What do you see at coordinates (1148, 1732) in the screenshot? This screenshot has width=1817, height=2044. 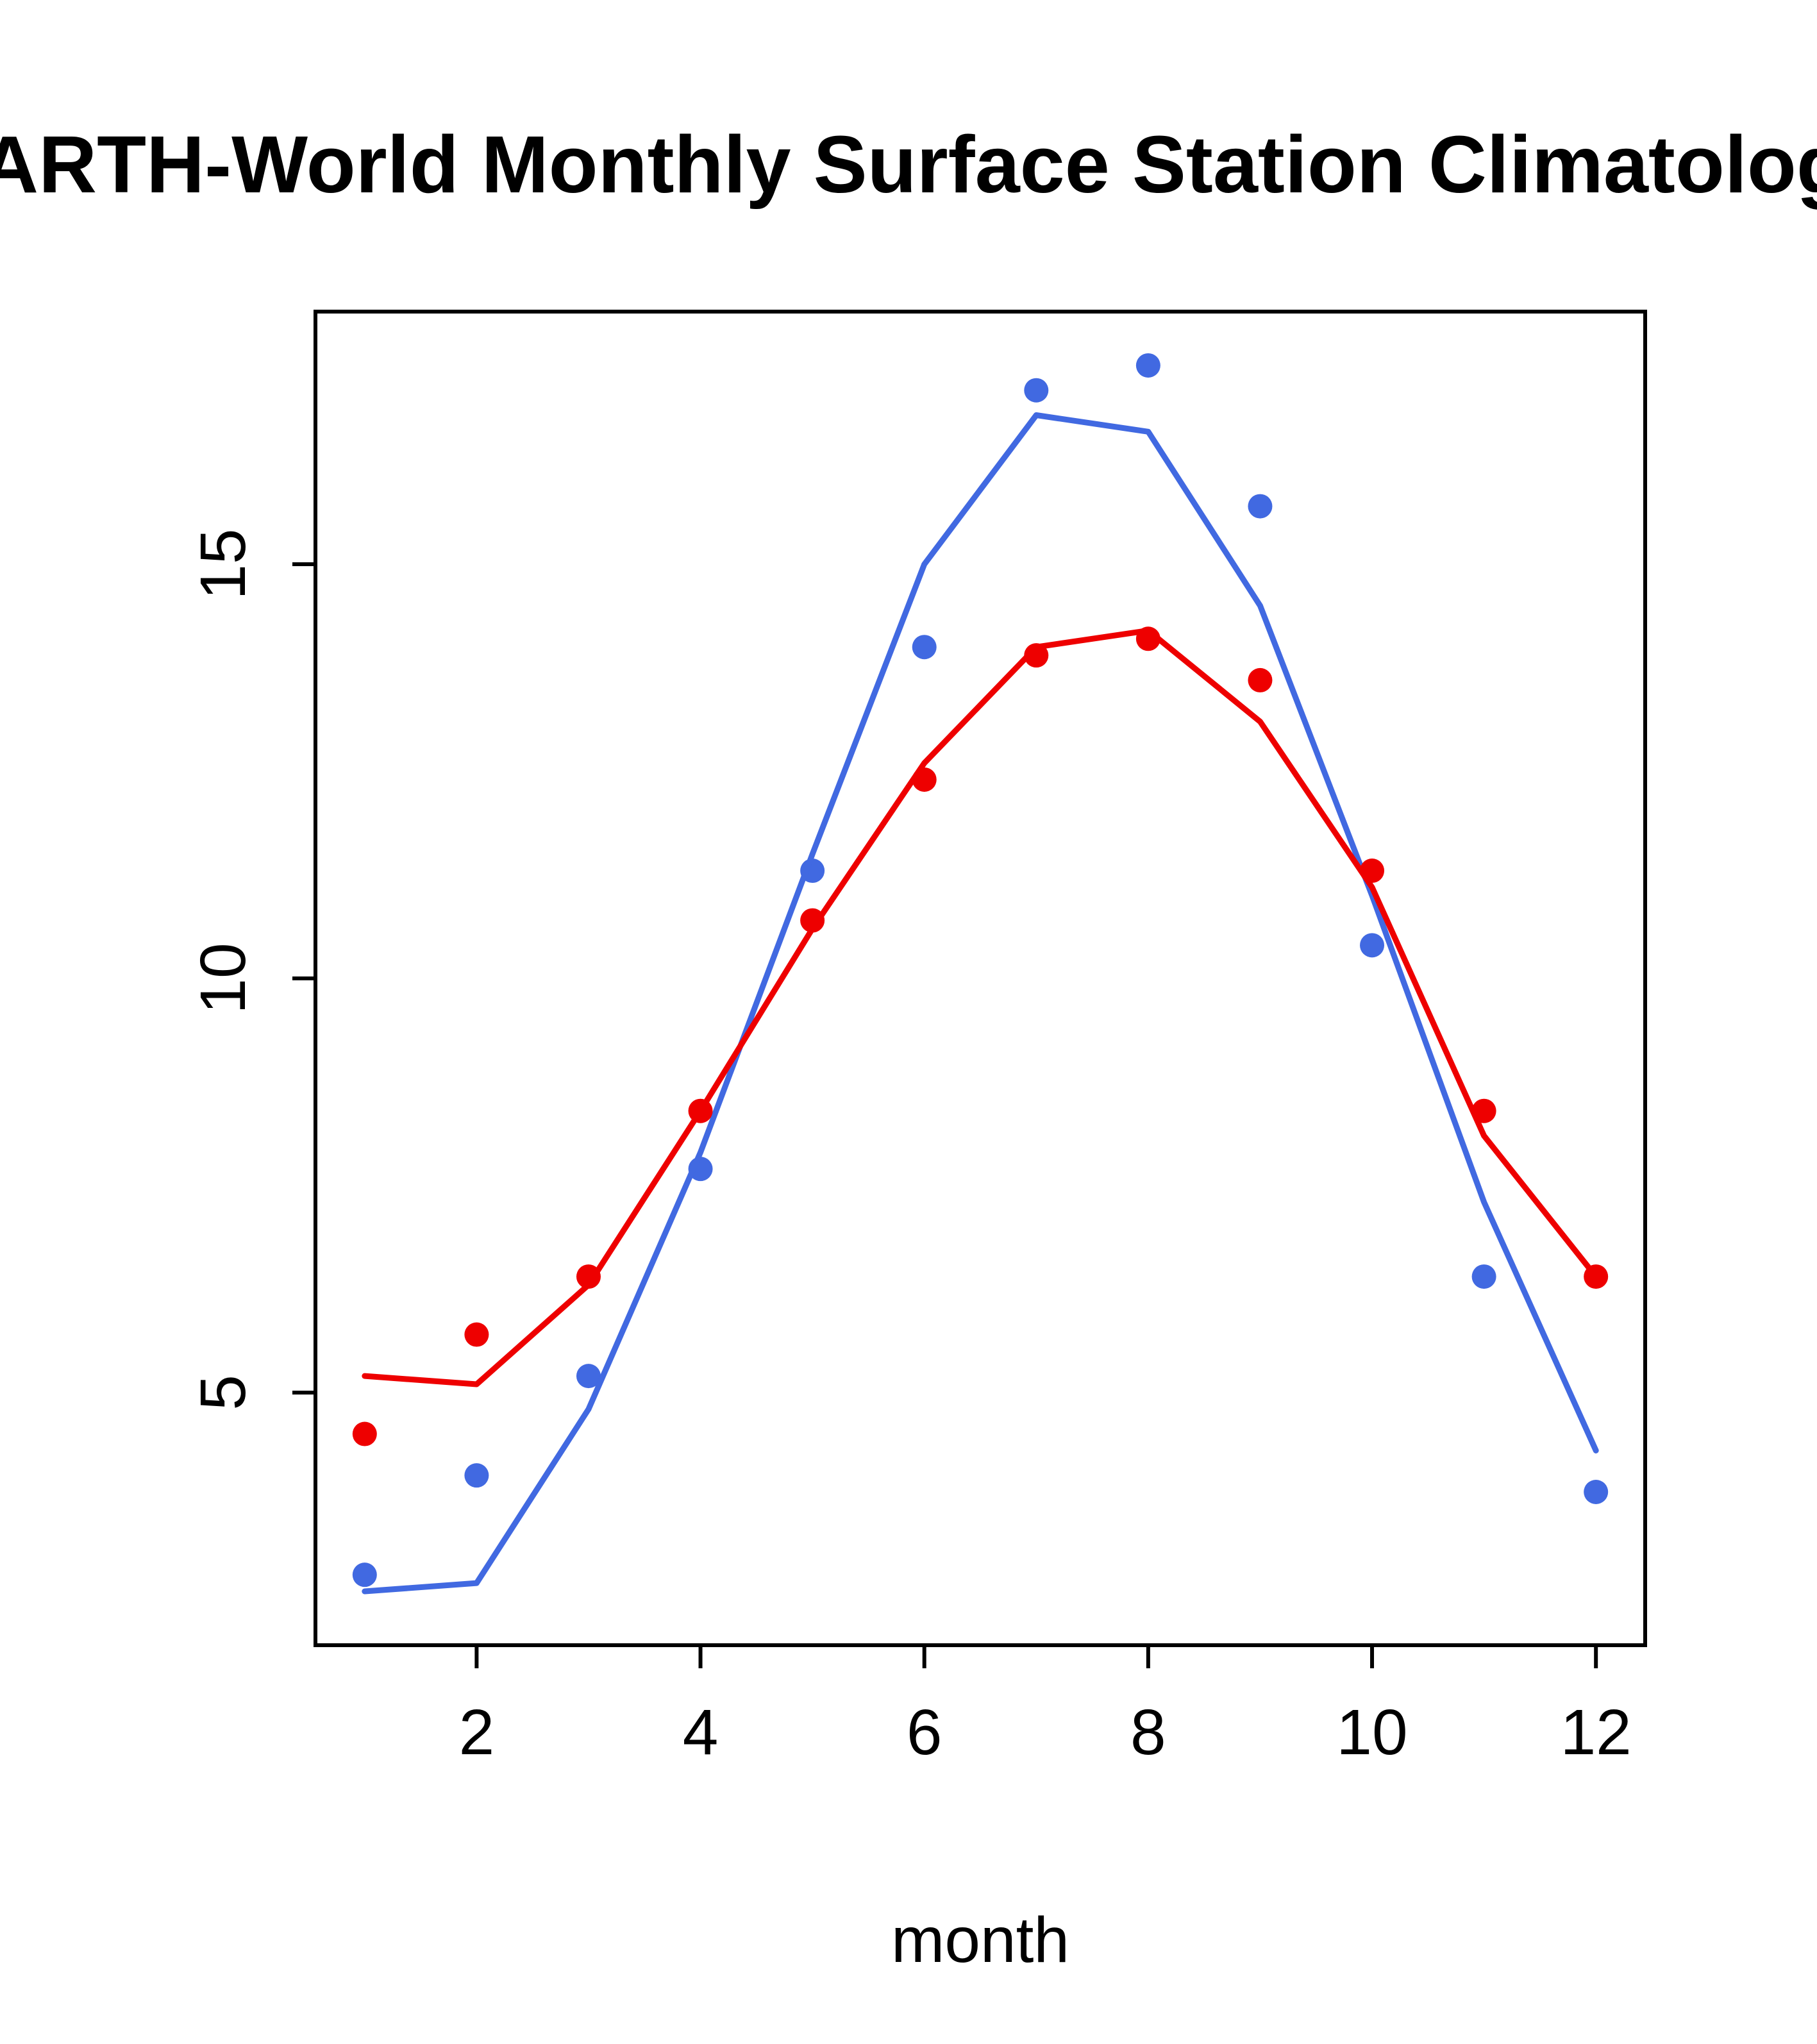 I see `x-tick-label: 8` at bounding box center [1148, 1732].